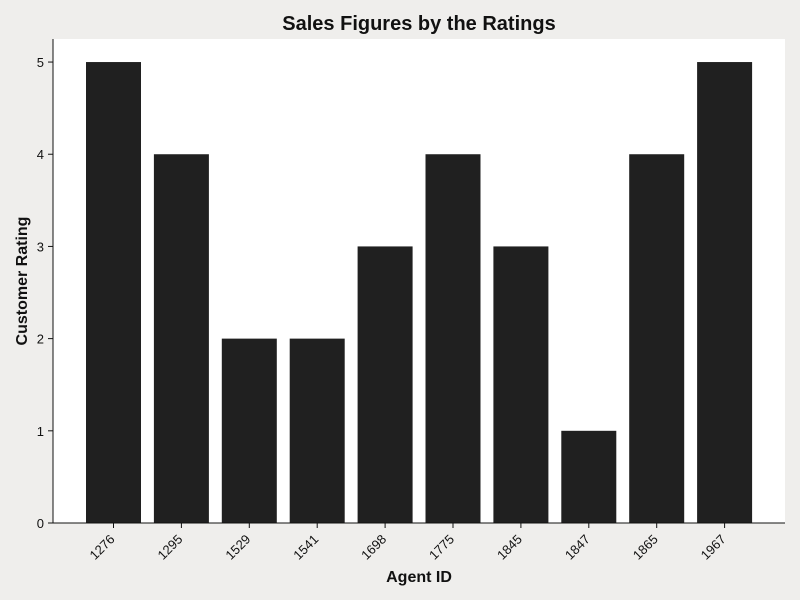  I want to click on x-tick-label-1775: 1775, so click(441, 547).